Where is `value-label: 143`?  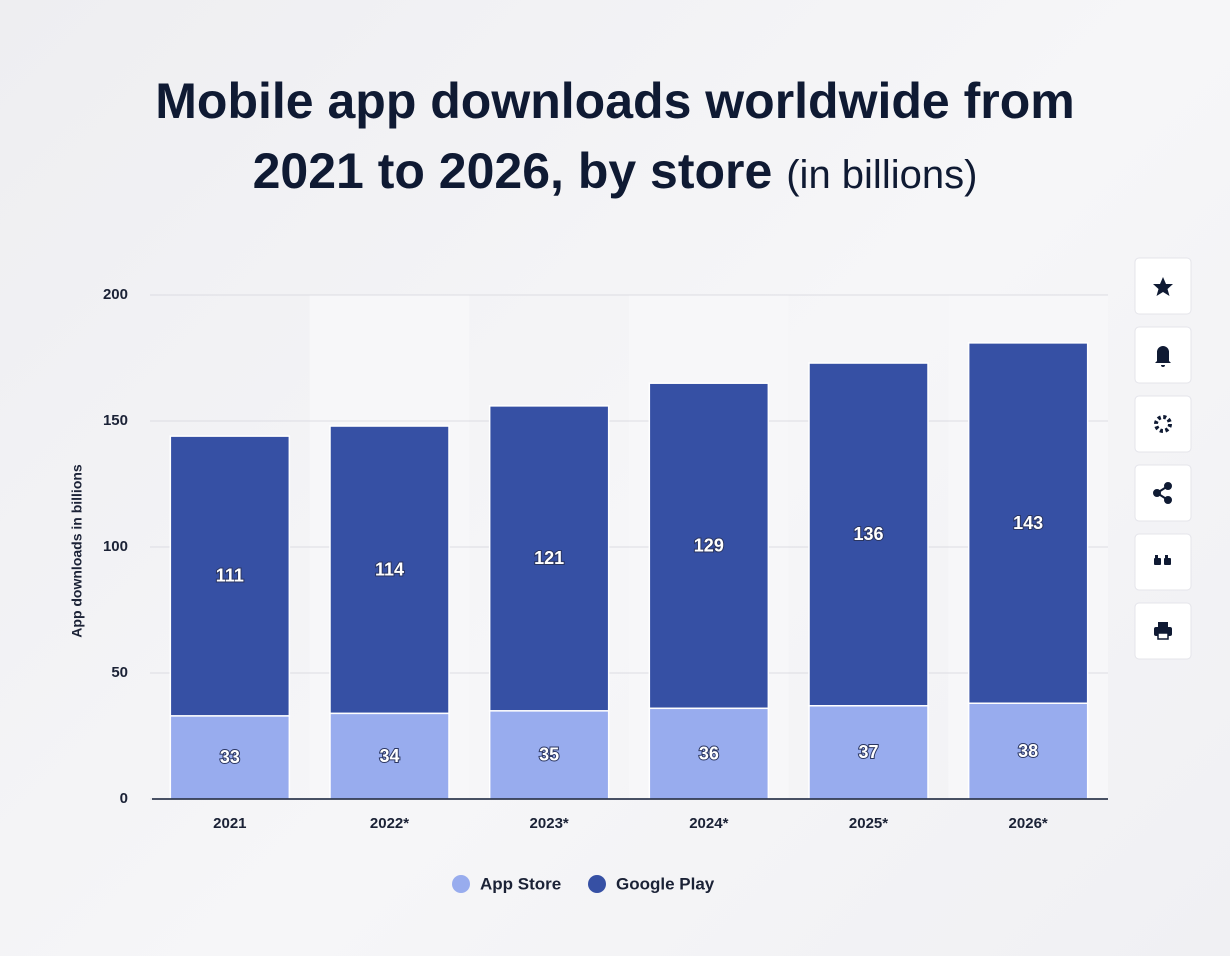 value-label: 143 is located at coordinates (1028, 523).